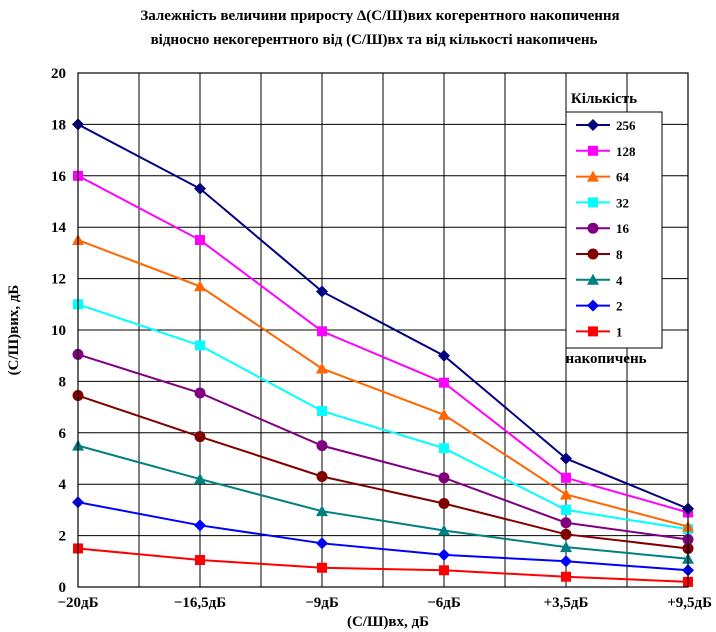 The image size is (716, 632). Describe the element at coordinates (388, 622) in the screenshot. I see `x-axis-label: (С/Ш)вх, дБ` at that location.